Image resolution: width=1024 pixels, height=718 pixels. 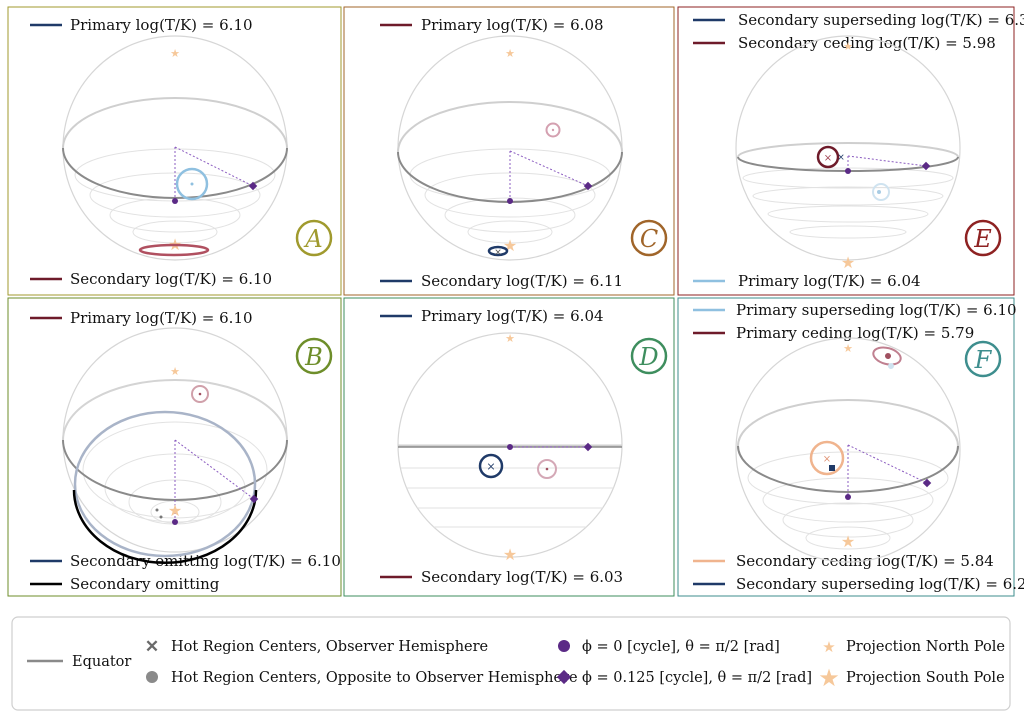 I want to click on panel-a-legend-top-item: Primary log(T/K) = 6.10, so click(x=141, y=25).